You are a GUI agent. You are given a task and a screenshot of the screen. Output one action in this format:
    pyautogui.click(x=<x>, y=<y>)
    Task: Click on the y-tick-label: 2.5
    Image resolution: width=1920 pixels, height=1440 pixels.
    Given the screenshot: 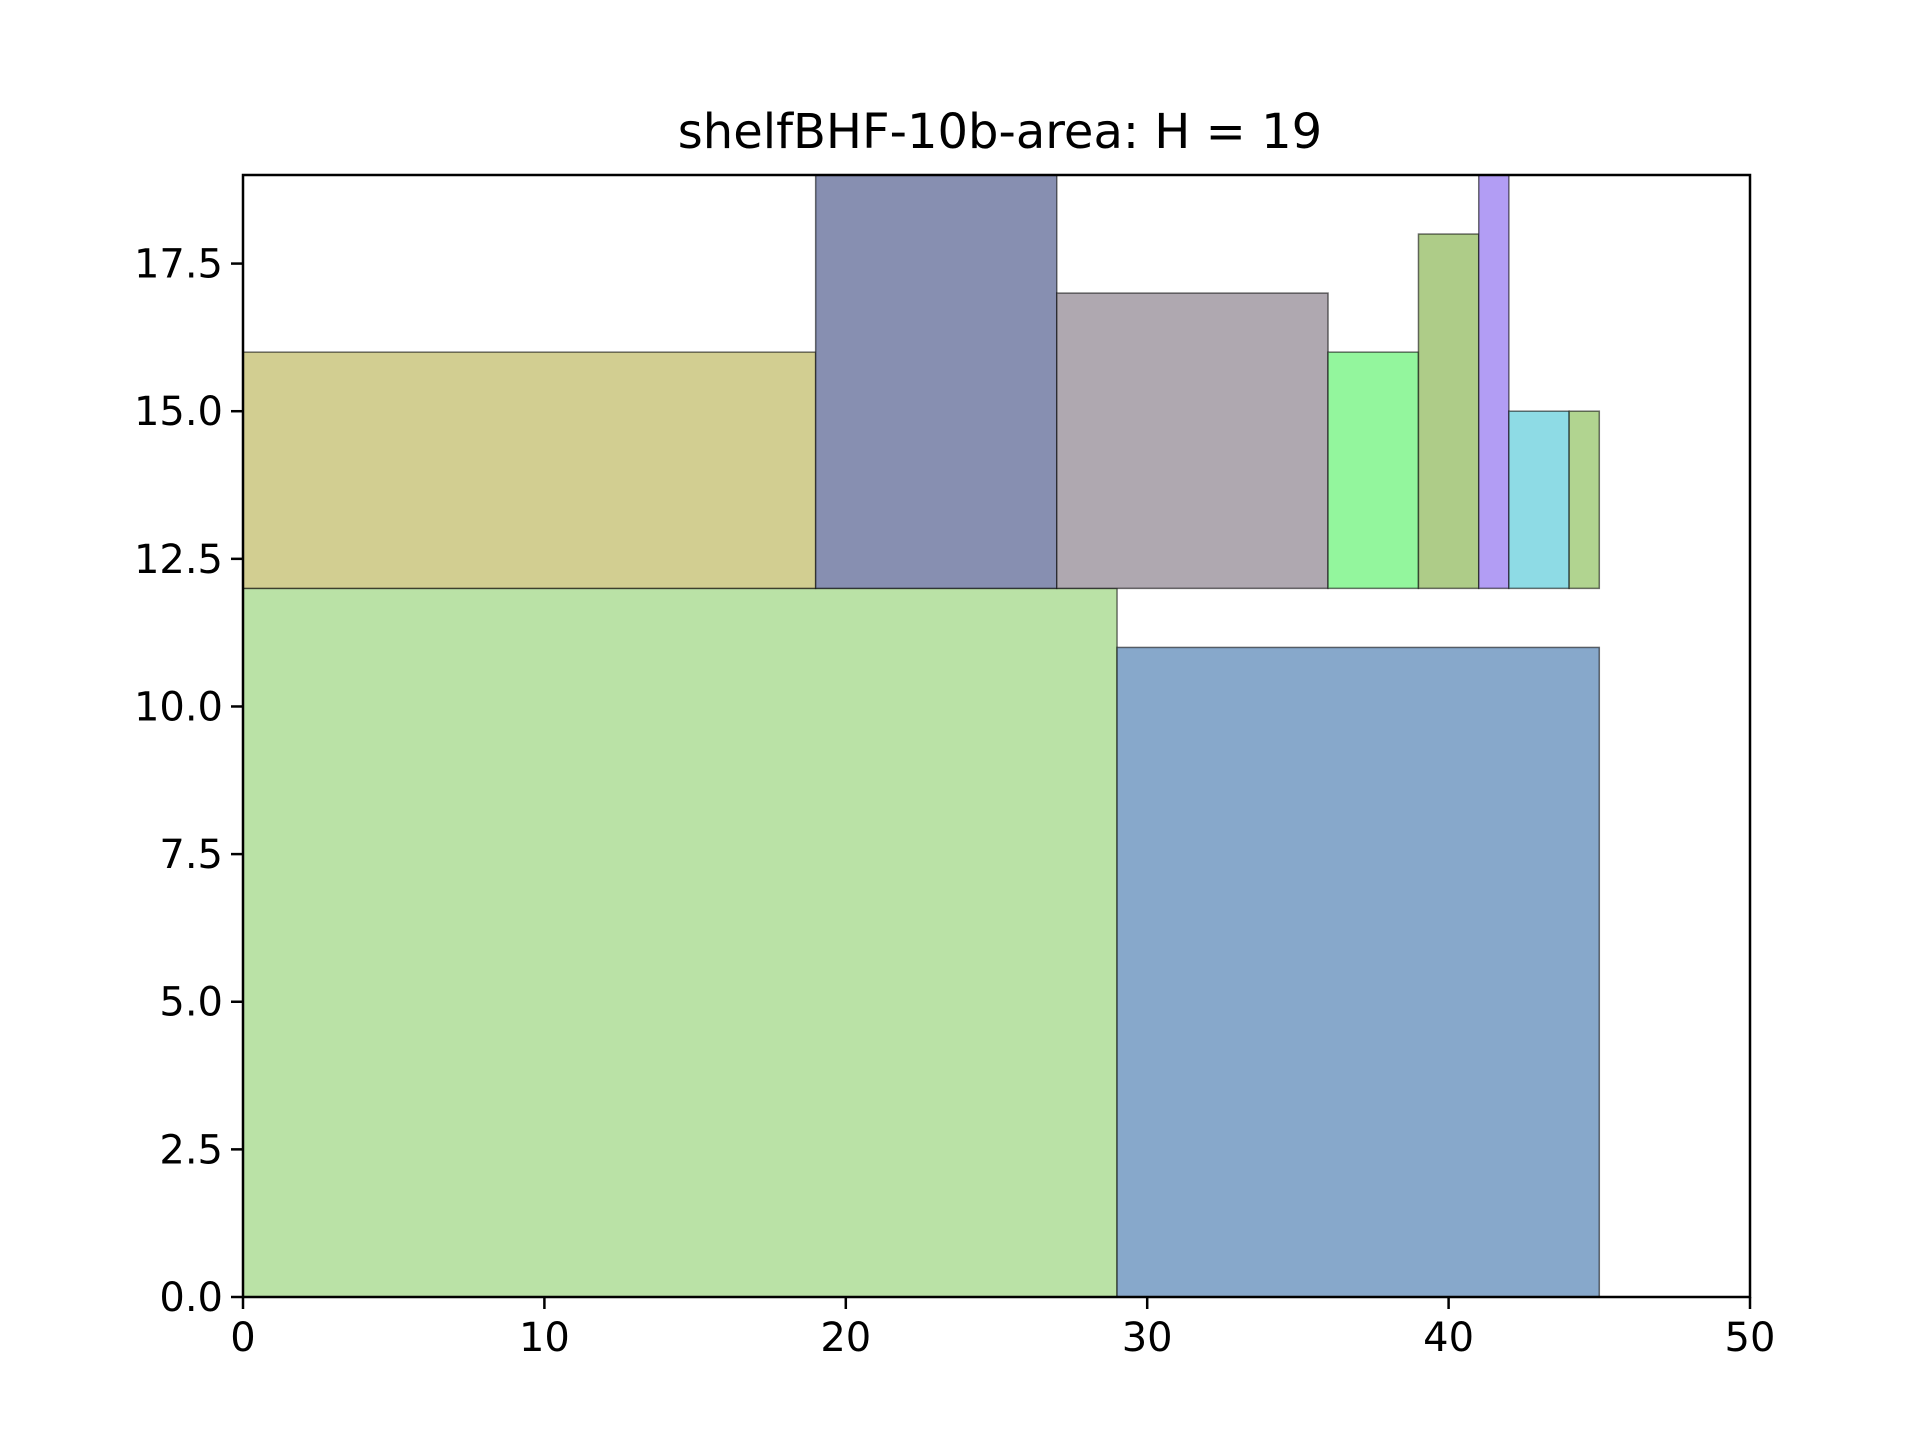 What is the action you would take?
    pyautogui.click(x=191, y=1150)
    